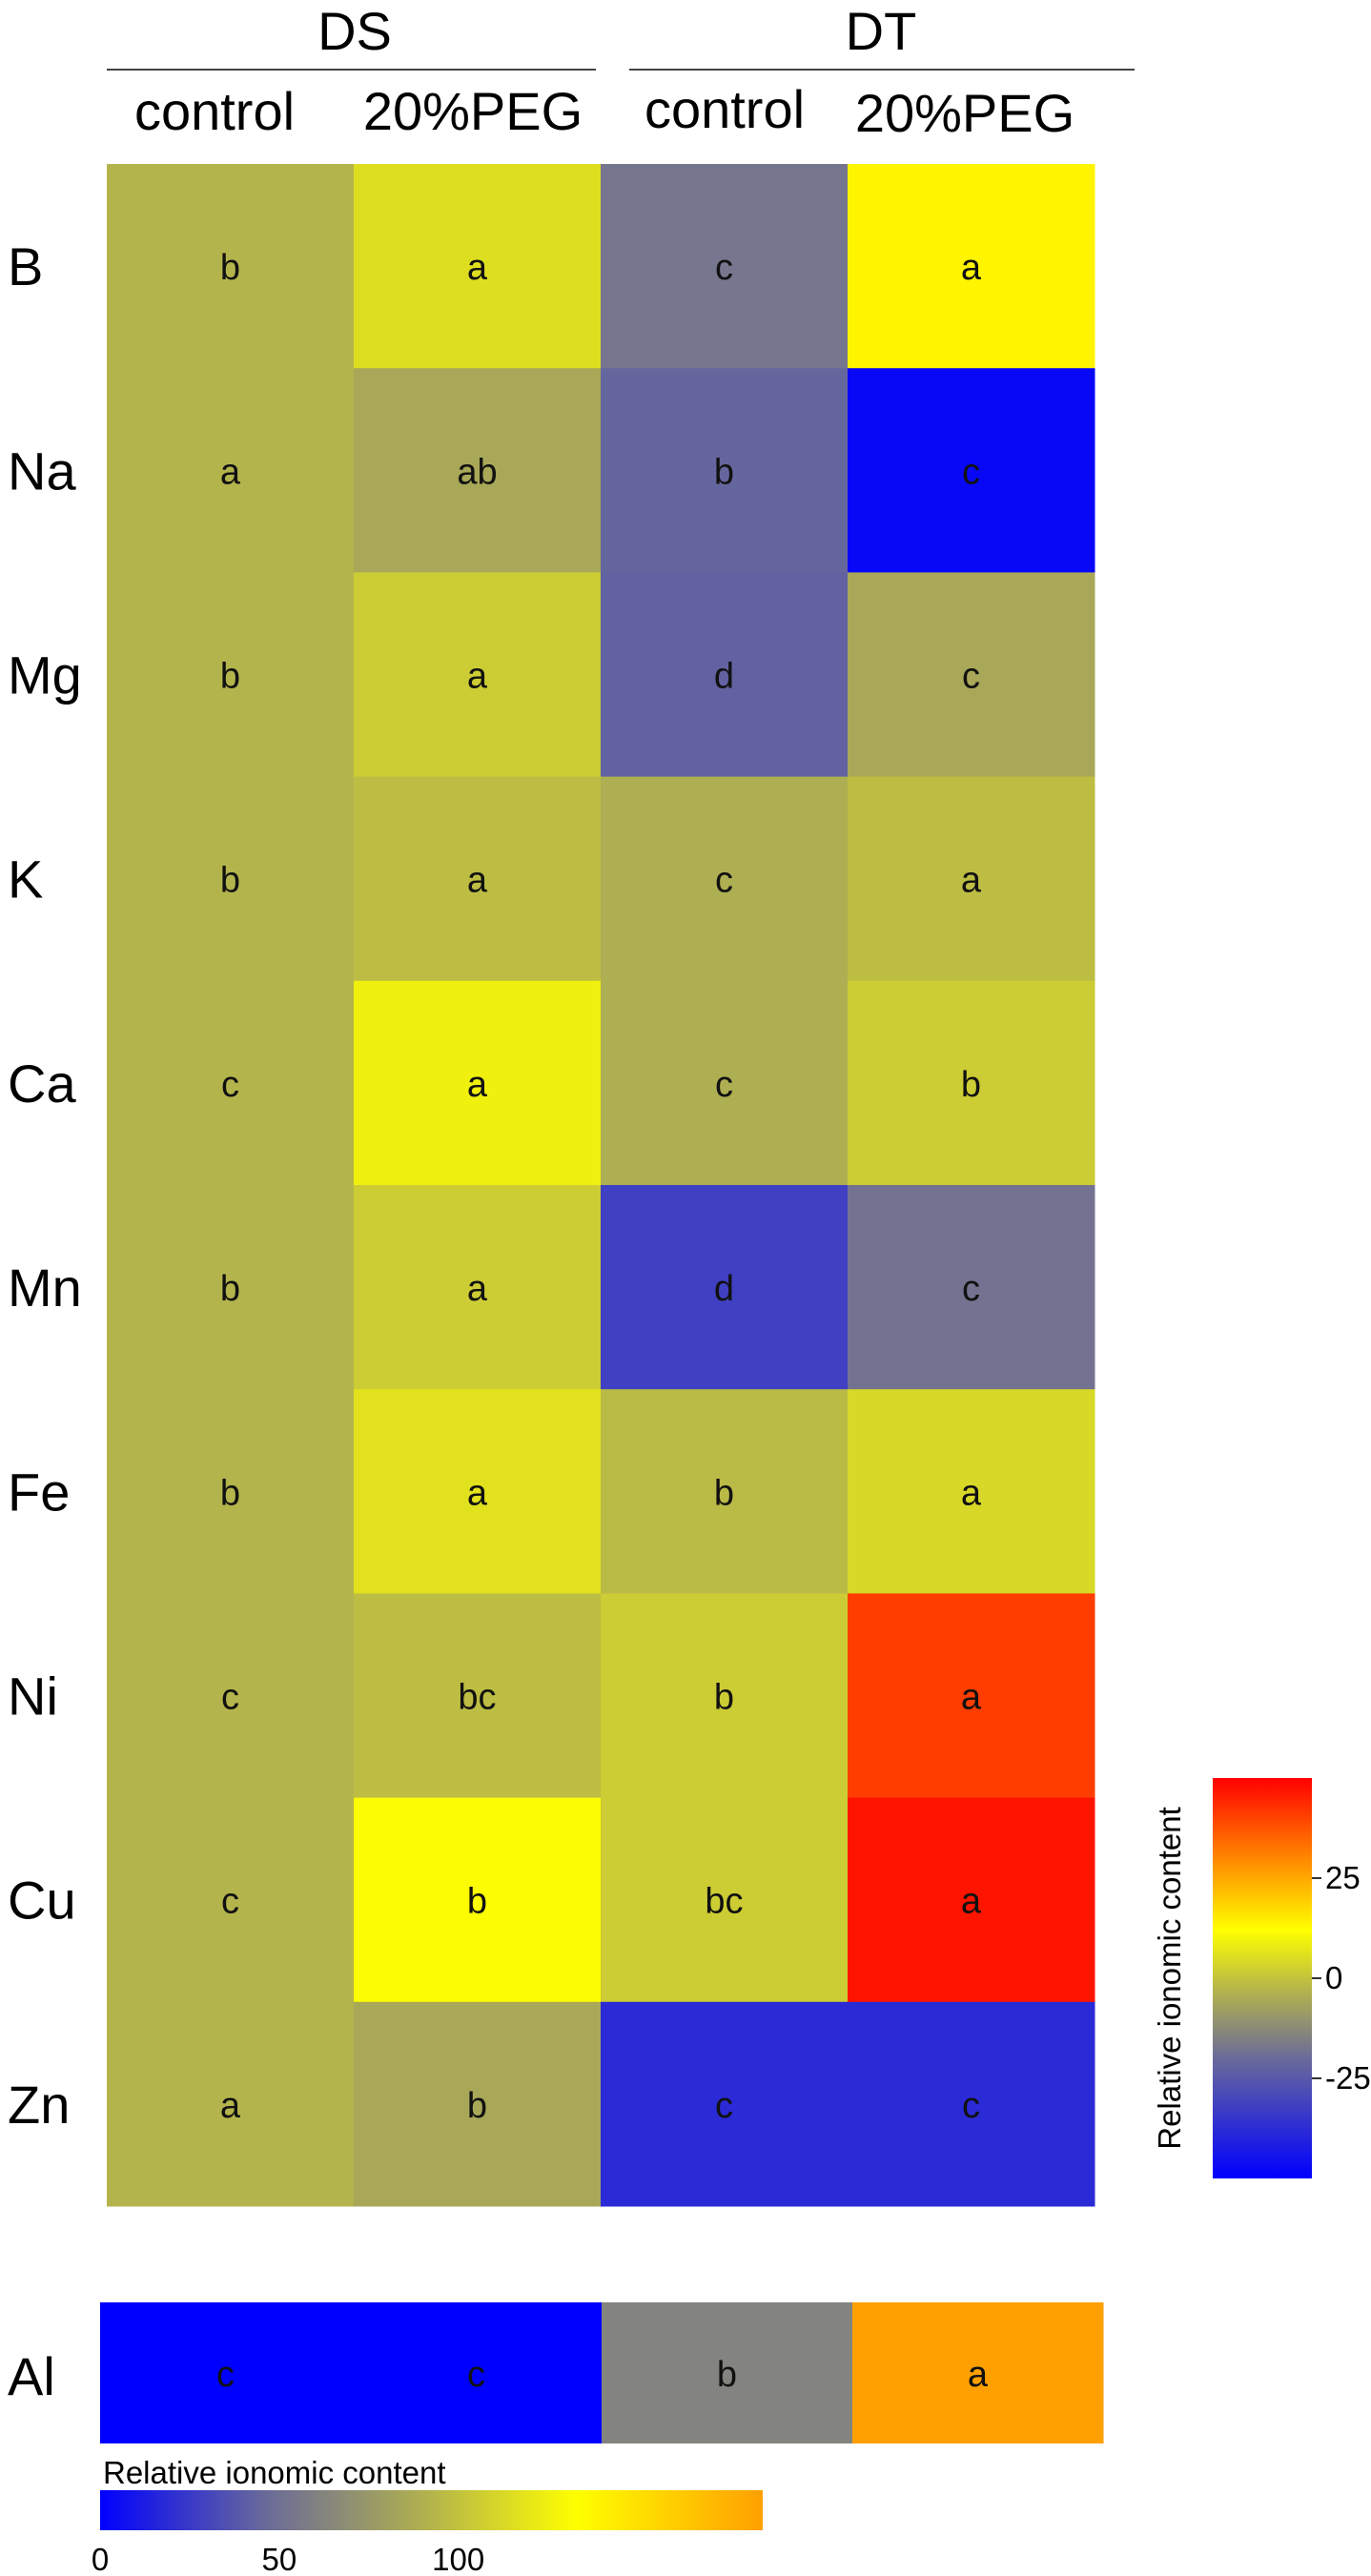 The height and width of the screenshot is (2576, 1371). I want to click on cell-ca-dt-control, so click(725, 1083).